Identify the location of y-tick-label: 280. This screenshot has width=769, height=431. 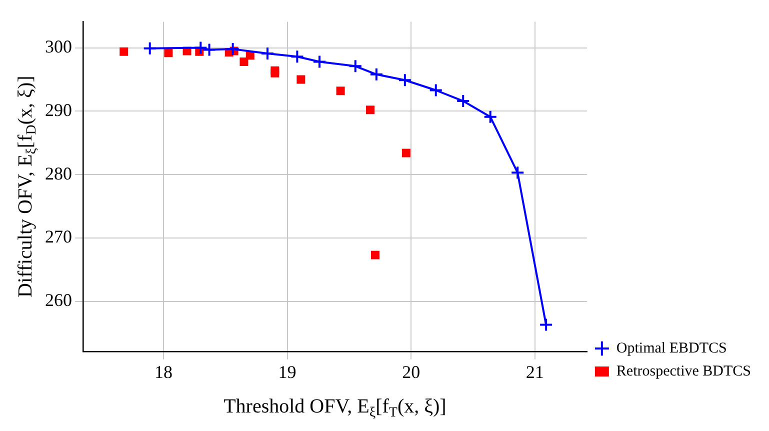
(58, 173).